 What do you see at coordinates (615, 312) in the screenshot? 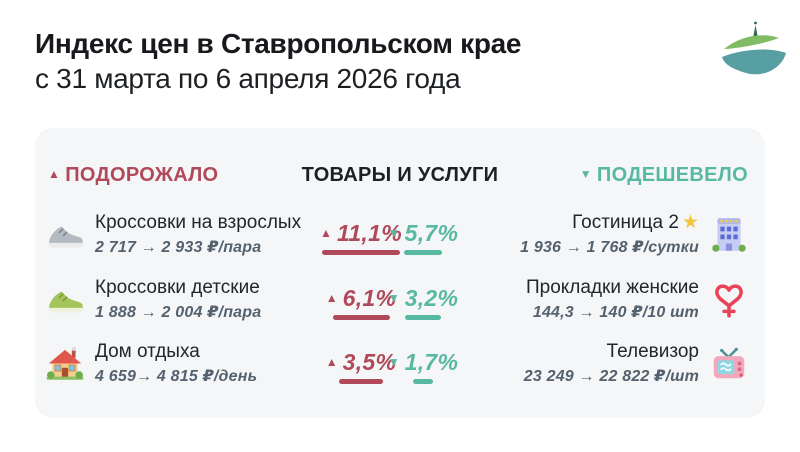
I see `item-price: 144,3 → 140 ₽/10 шт` at bounding box center [615, 312].